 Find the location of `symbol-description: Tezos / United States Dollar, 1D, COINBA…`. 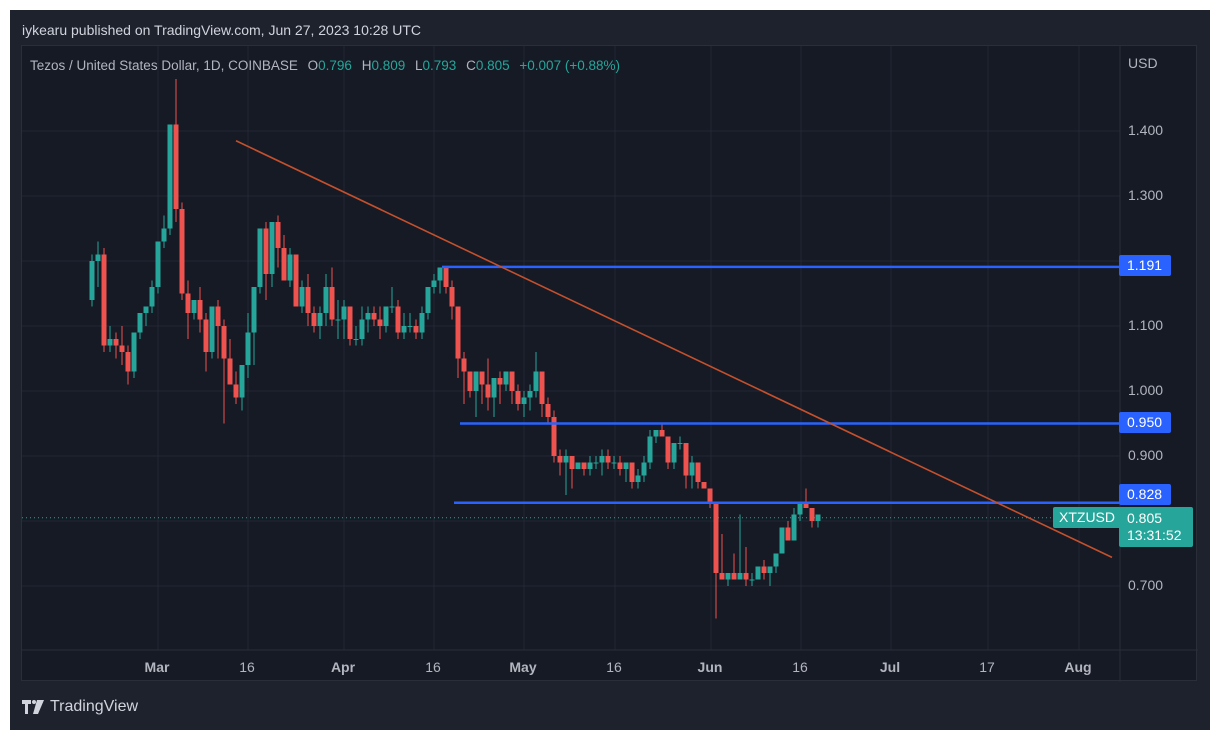

symbol-description: Tezos / United States Dollar, 1D, COINBA… is located at coordinates (164, 65).